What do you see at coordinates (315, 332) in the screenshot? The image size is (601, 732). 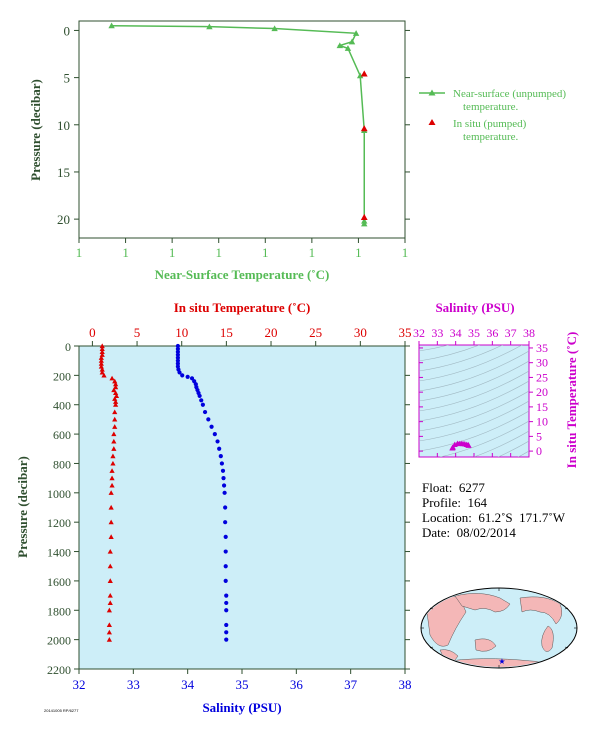 I see `temperature-tick-label: 25` at bounding box center [315, 332].